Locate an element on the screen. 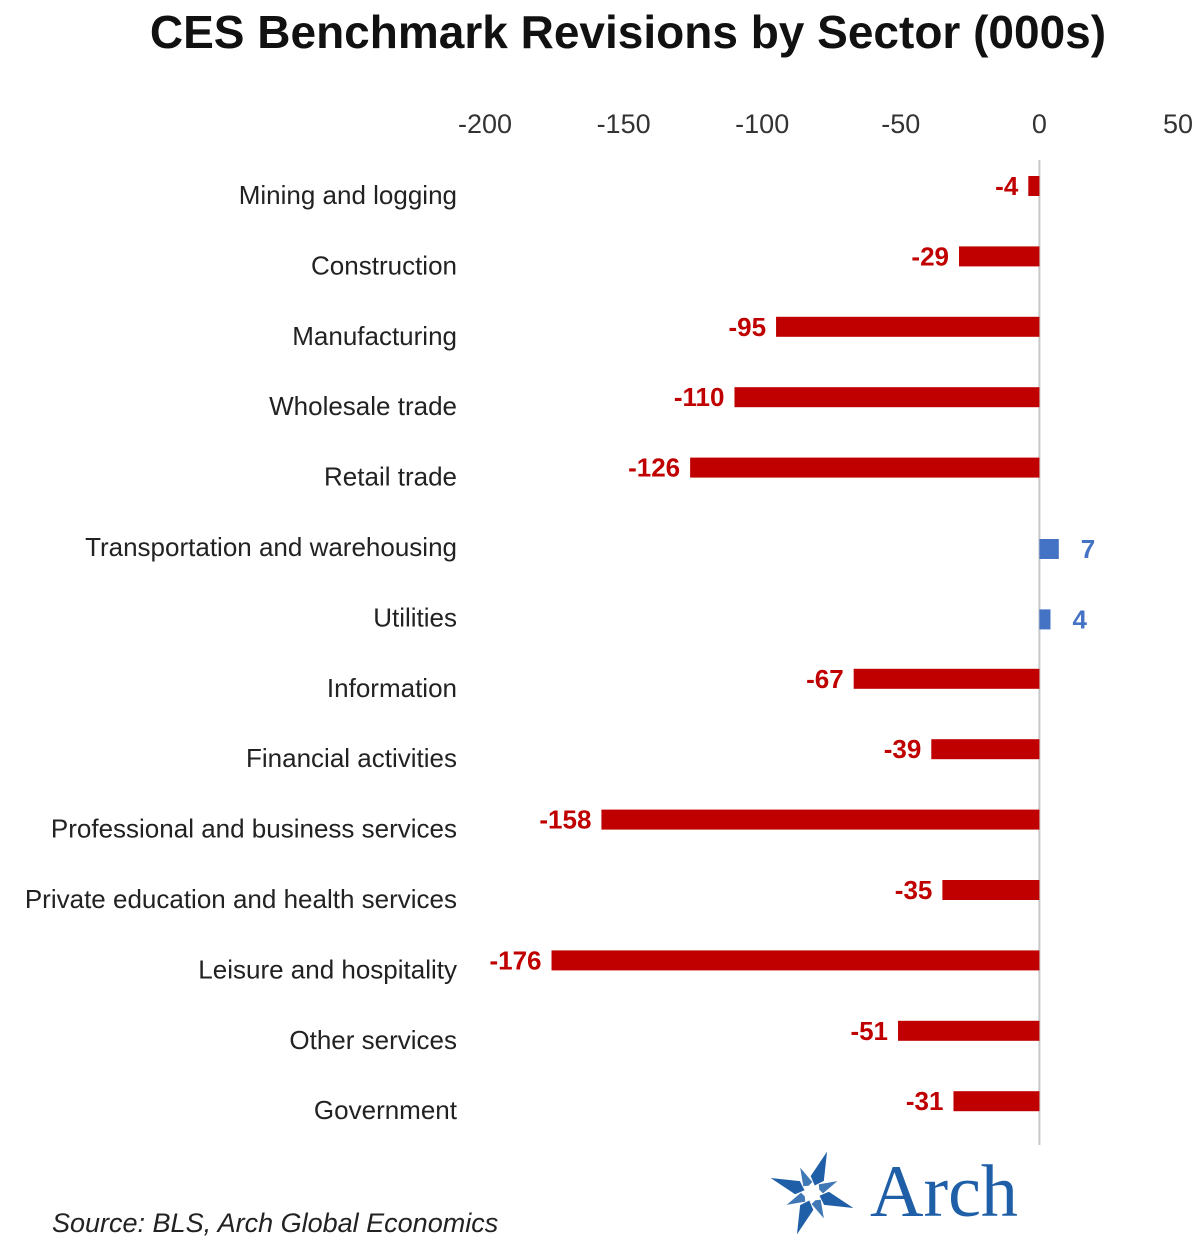  category-label: Private education and health services is located at coordinates (241, 899).